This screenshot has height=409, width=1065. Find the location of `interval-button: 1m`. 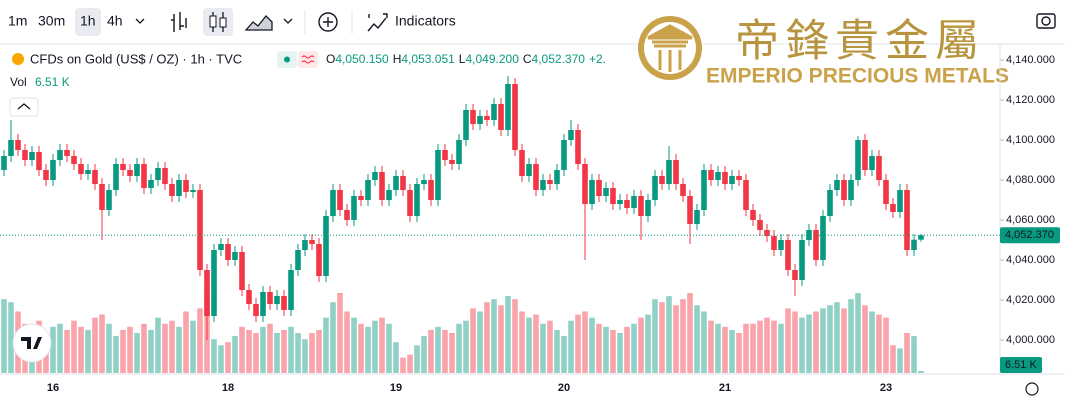

interval-button: 1m is located at coordinates (17, 21).